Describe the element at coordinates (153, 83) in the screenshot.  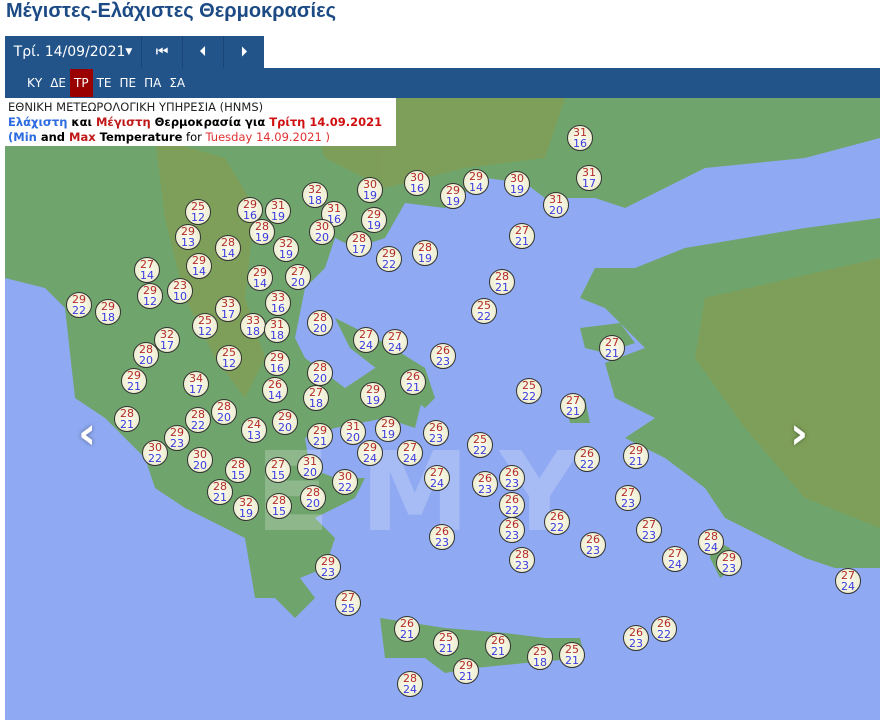
I see `tab-day-pa: ΠΑ` at that location.